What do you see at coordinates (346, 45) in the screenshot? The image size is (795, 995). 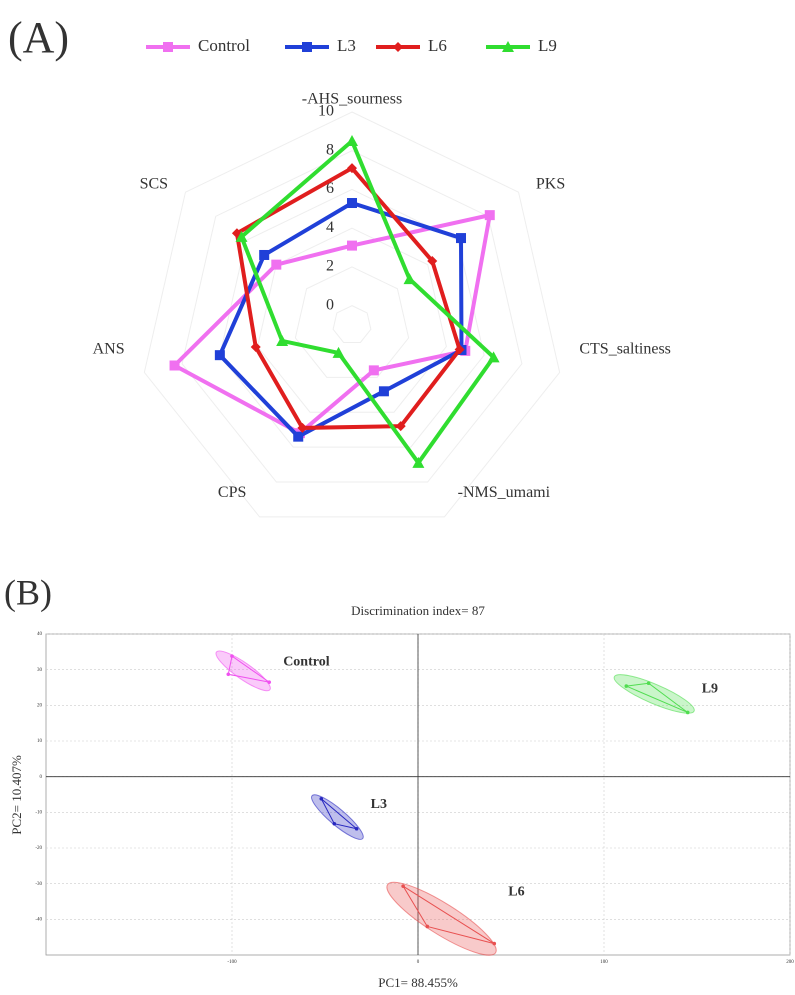 I see `legend-label: L3` at bounding box center [346, 45].